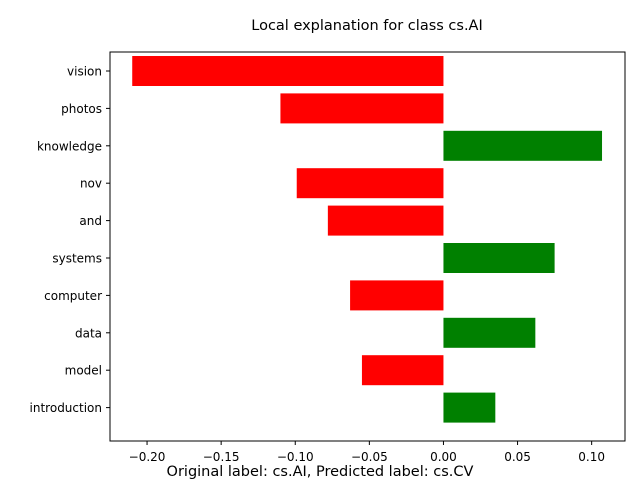  What do you see at coordinates (88, 333) in the screenshot?
I see `y-tick-label: data` at bounding box center [88, 333].